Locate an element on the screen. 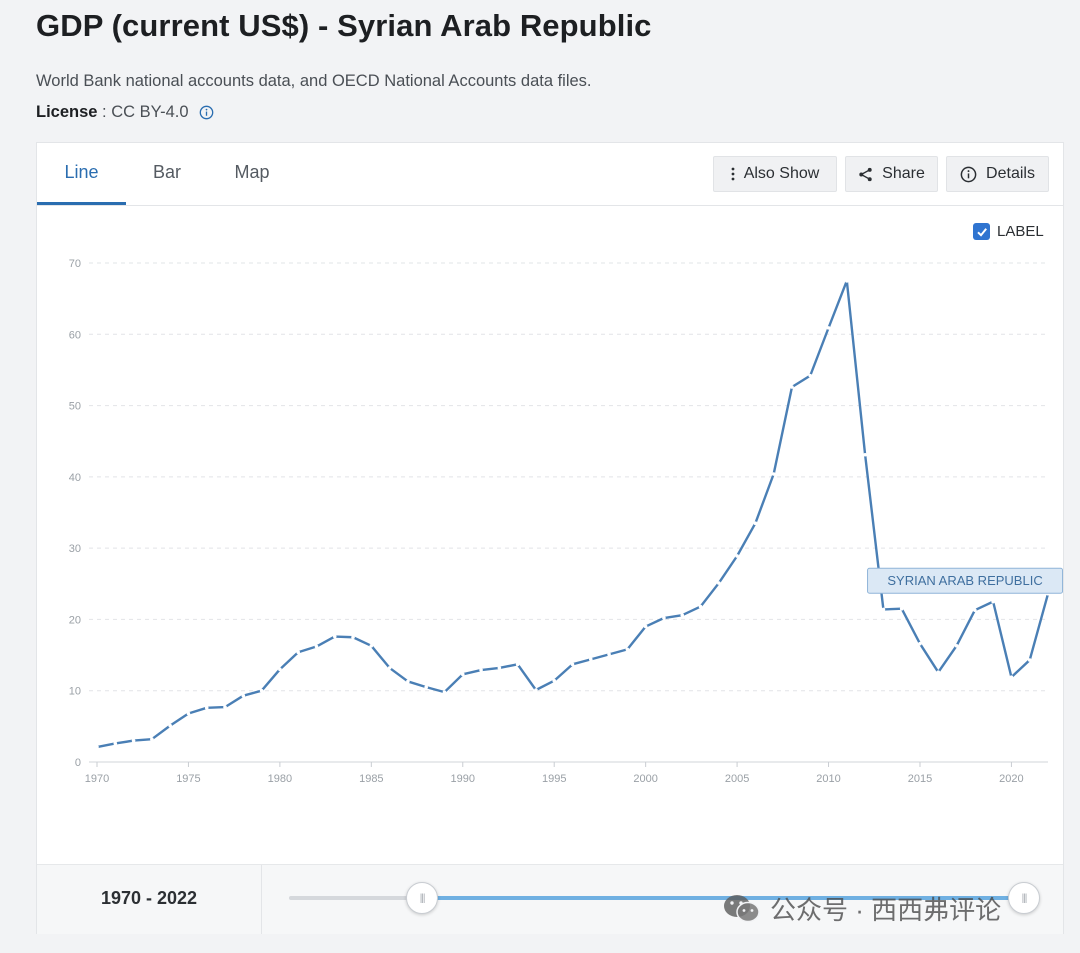 The image size is (1080, 953). y-tick-label: 30 is located at coordinates (75, 549).